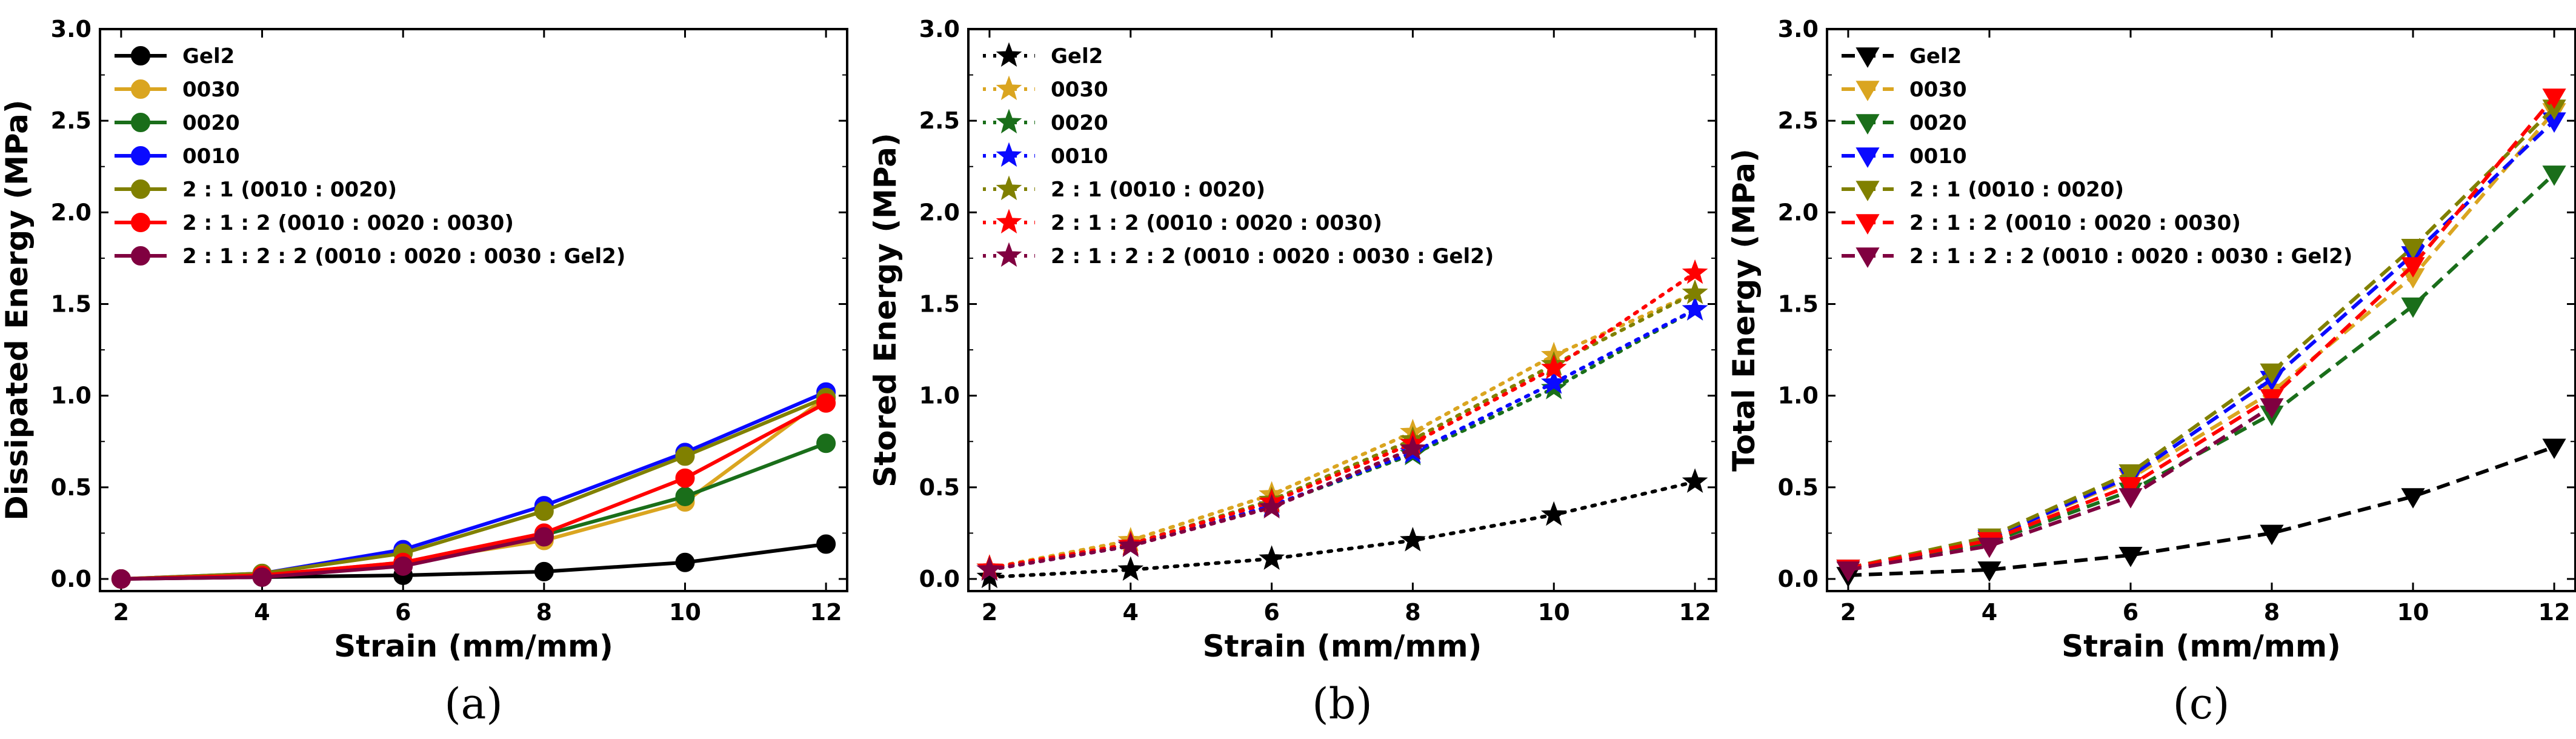  I want to click on x-tick-label: 12, so click(2554, 612).